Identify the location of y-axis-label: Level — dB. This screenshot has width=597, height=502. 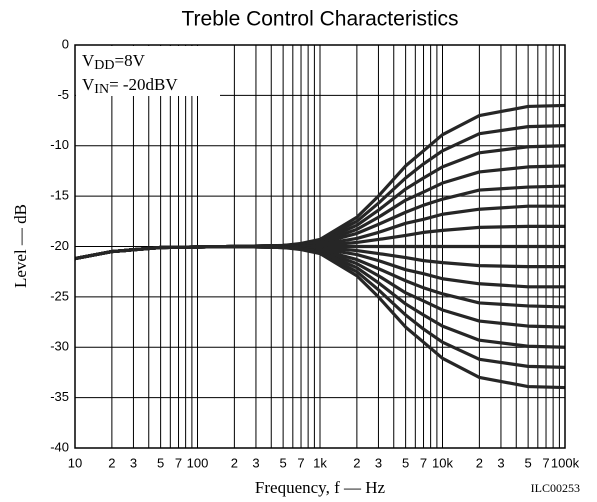
(20, 246).